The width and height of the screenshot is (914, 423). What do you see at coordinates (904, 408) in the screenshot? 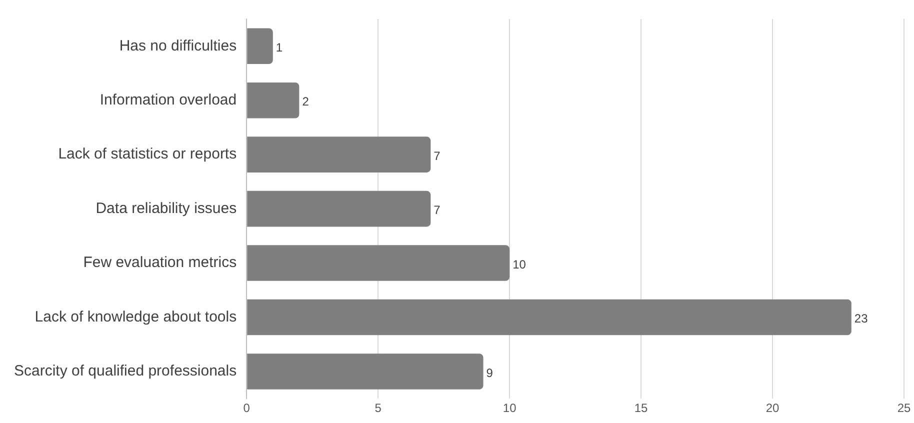
I see `x-tick-label: 25` at bounding box center [904, 408].